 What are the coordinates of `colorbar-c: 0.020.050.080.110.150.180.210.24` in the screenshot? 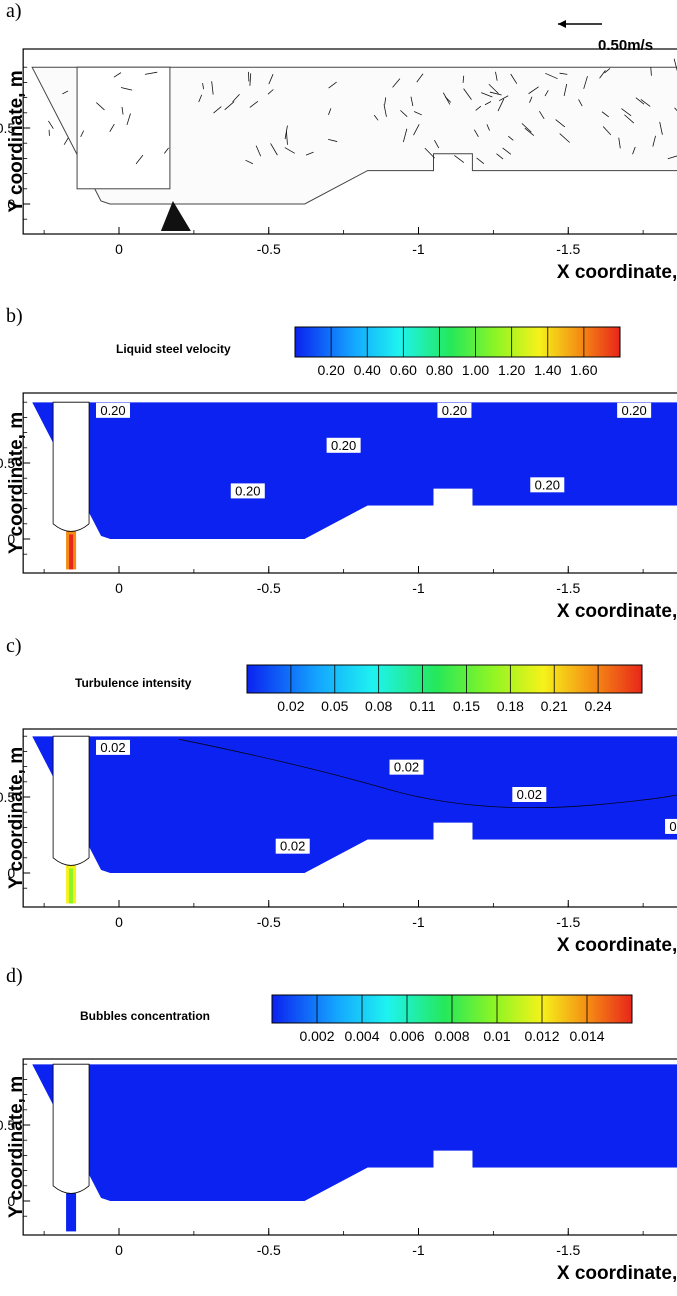 It's located at (444, 689).